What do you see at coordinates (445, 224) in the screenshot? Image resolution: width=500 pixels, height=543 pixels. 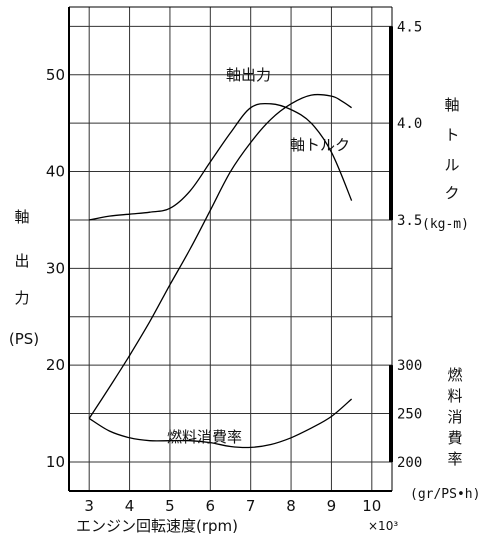 I see `torque-axis-unit: (kg-m)` at bounding box center [445, 224].